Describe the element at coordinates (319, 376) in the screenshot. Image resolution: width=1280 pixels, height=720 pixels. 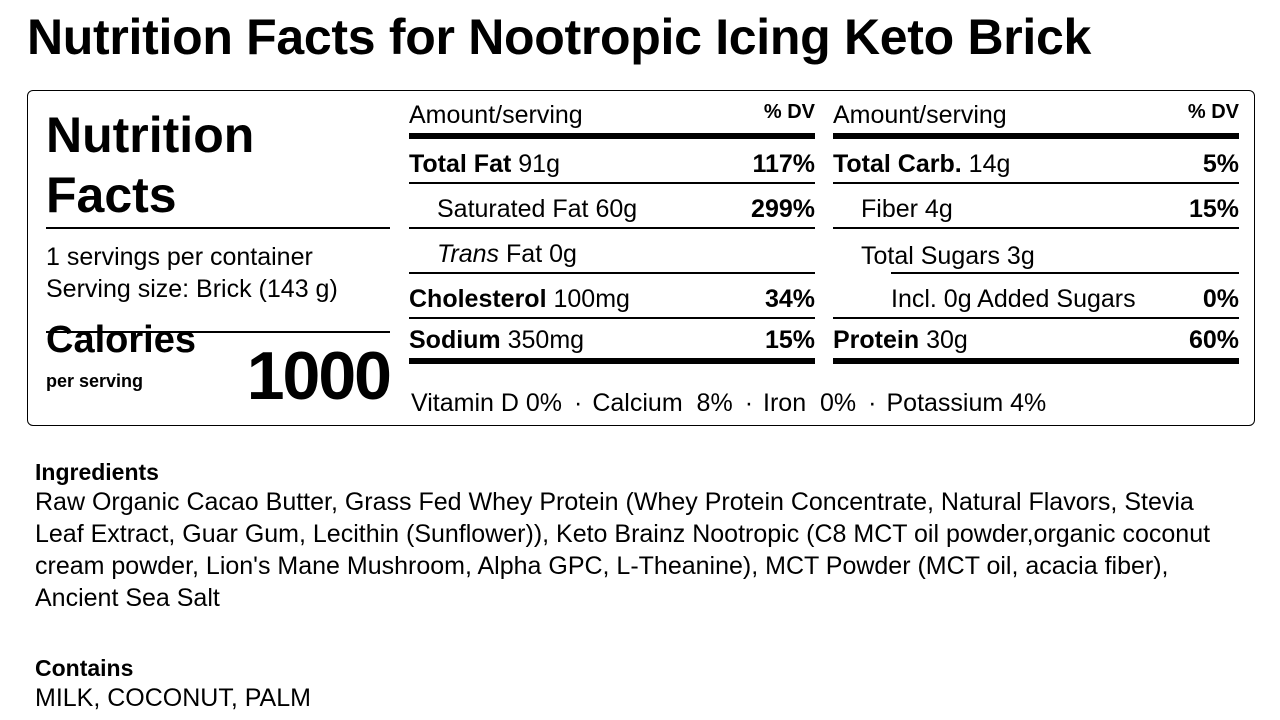
I see `calories-value: 1000` at that location.